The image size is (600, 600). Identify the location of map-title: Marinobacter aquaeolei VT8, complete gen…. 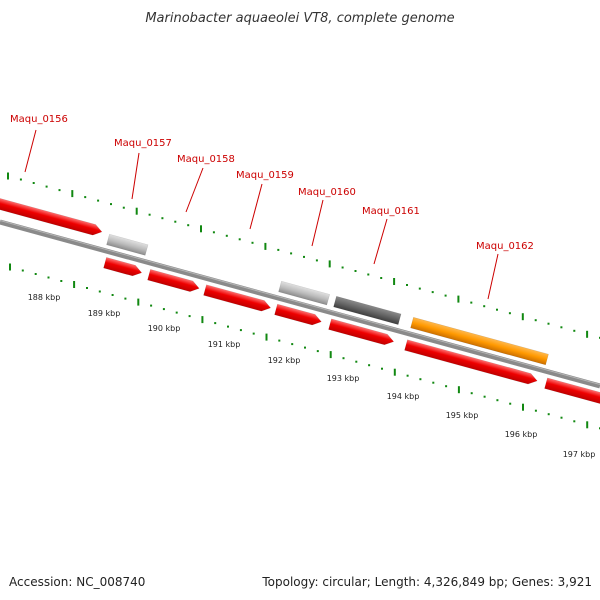
(299, 18).